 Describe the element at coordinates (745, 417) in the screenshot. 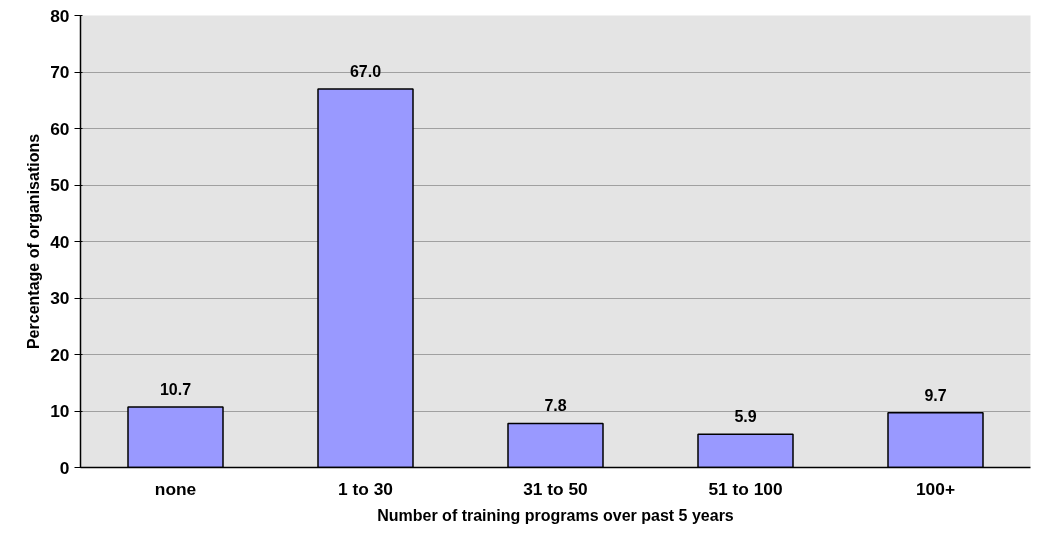

I see `data-label: 5.9` at that location.